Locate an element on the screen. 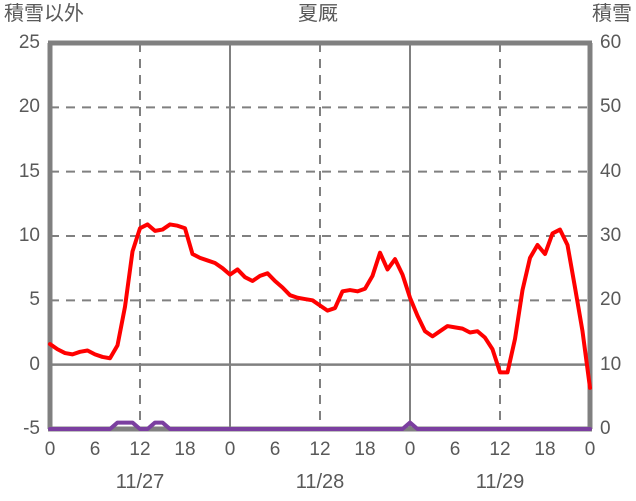 This screenshot has height=501, width=636. y-axis-tick-label-left: 25 is located at coordinates (29, 42).